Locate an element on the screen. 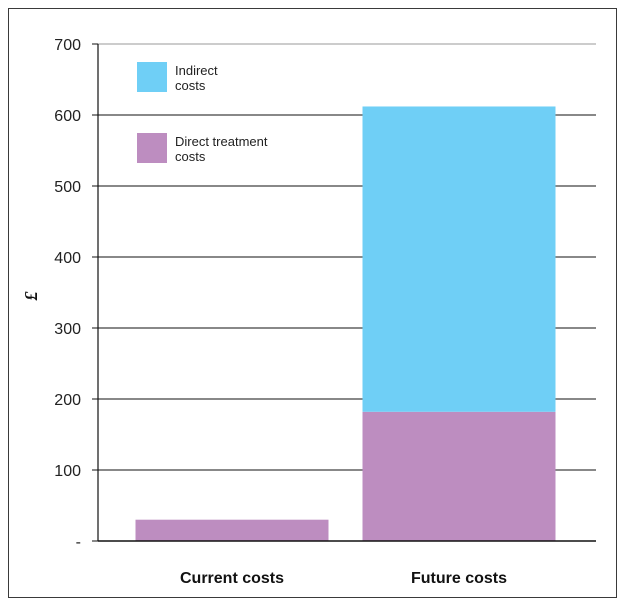 This screenshot has height=604, width=627. legend-label-line: Direct treatment is located at coordinates (221, 141).